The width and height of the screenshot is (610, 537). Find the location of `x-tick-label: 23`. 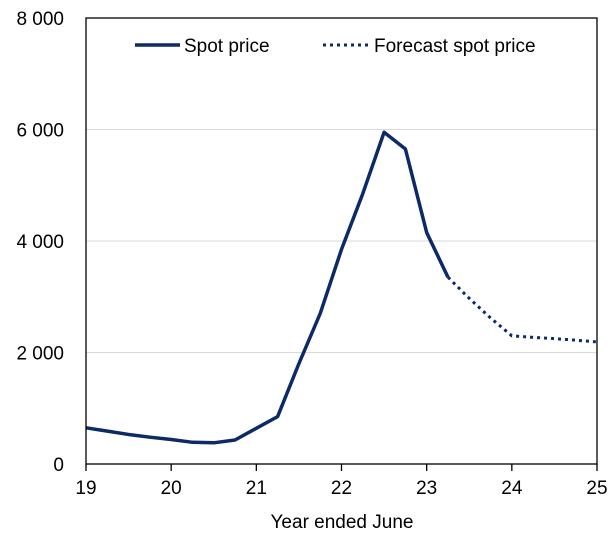

x-tick-label: 23 is located at coordinates (426, 488).